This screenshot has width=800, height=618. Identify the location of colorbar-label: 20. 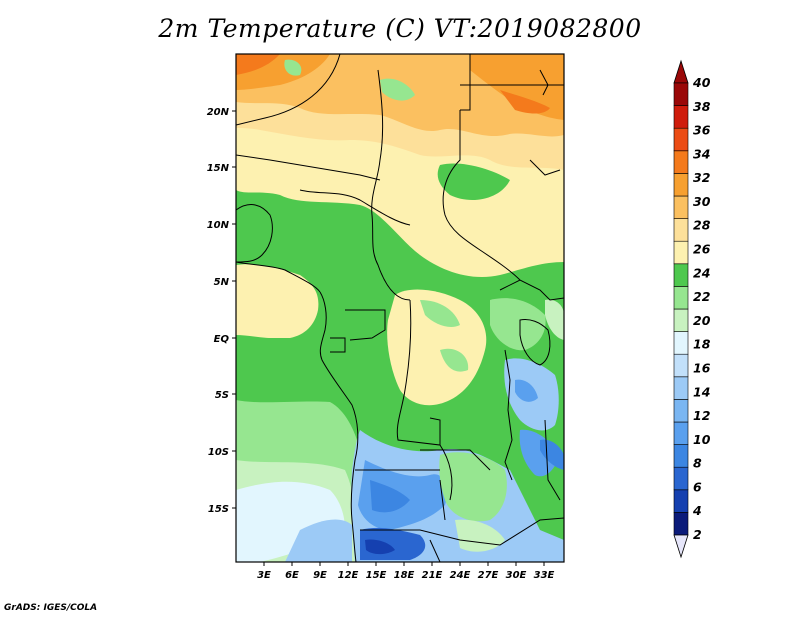
(702, 320).